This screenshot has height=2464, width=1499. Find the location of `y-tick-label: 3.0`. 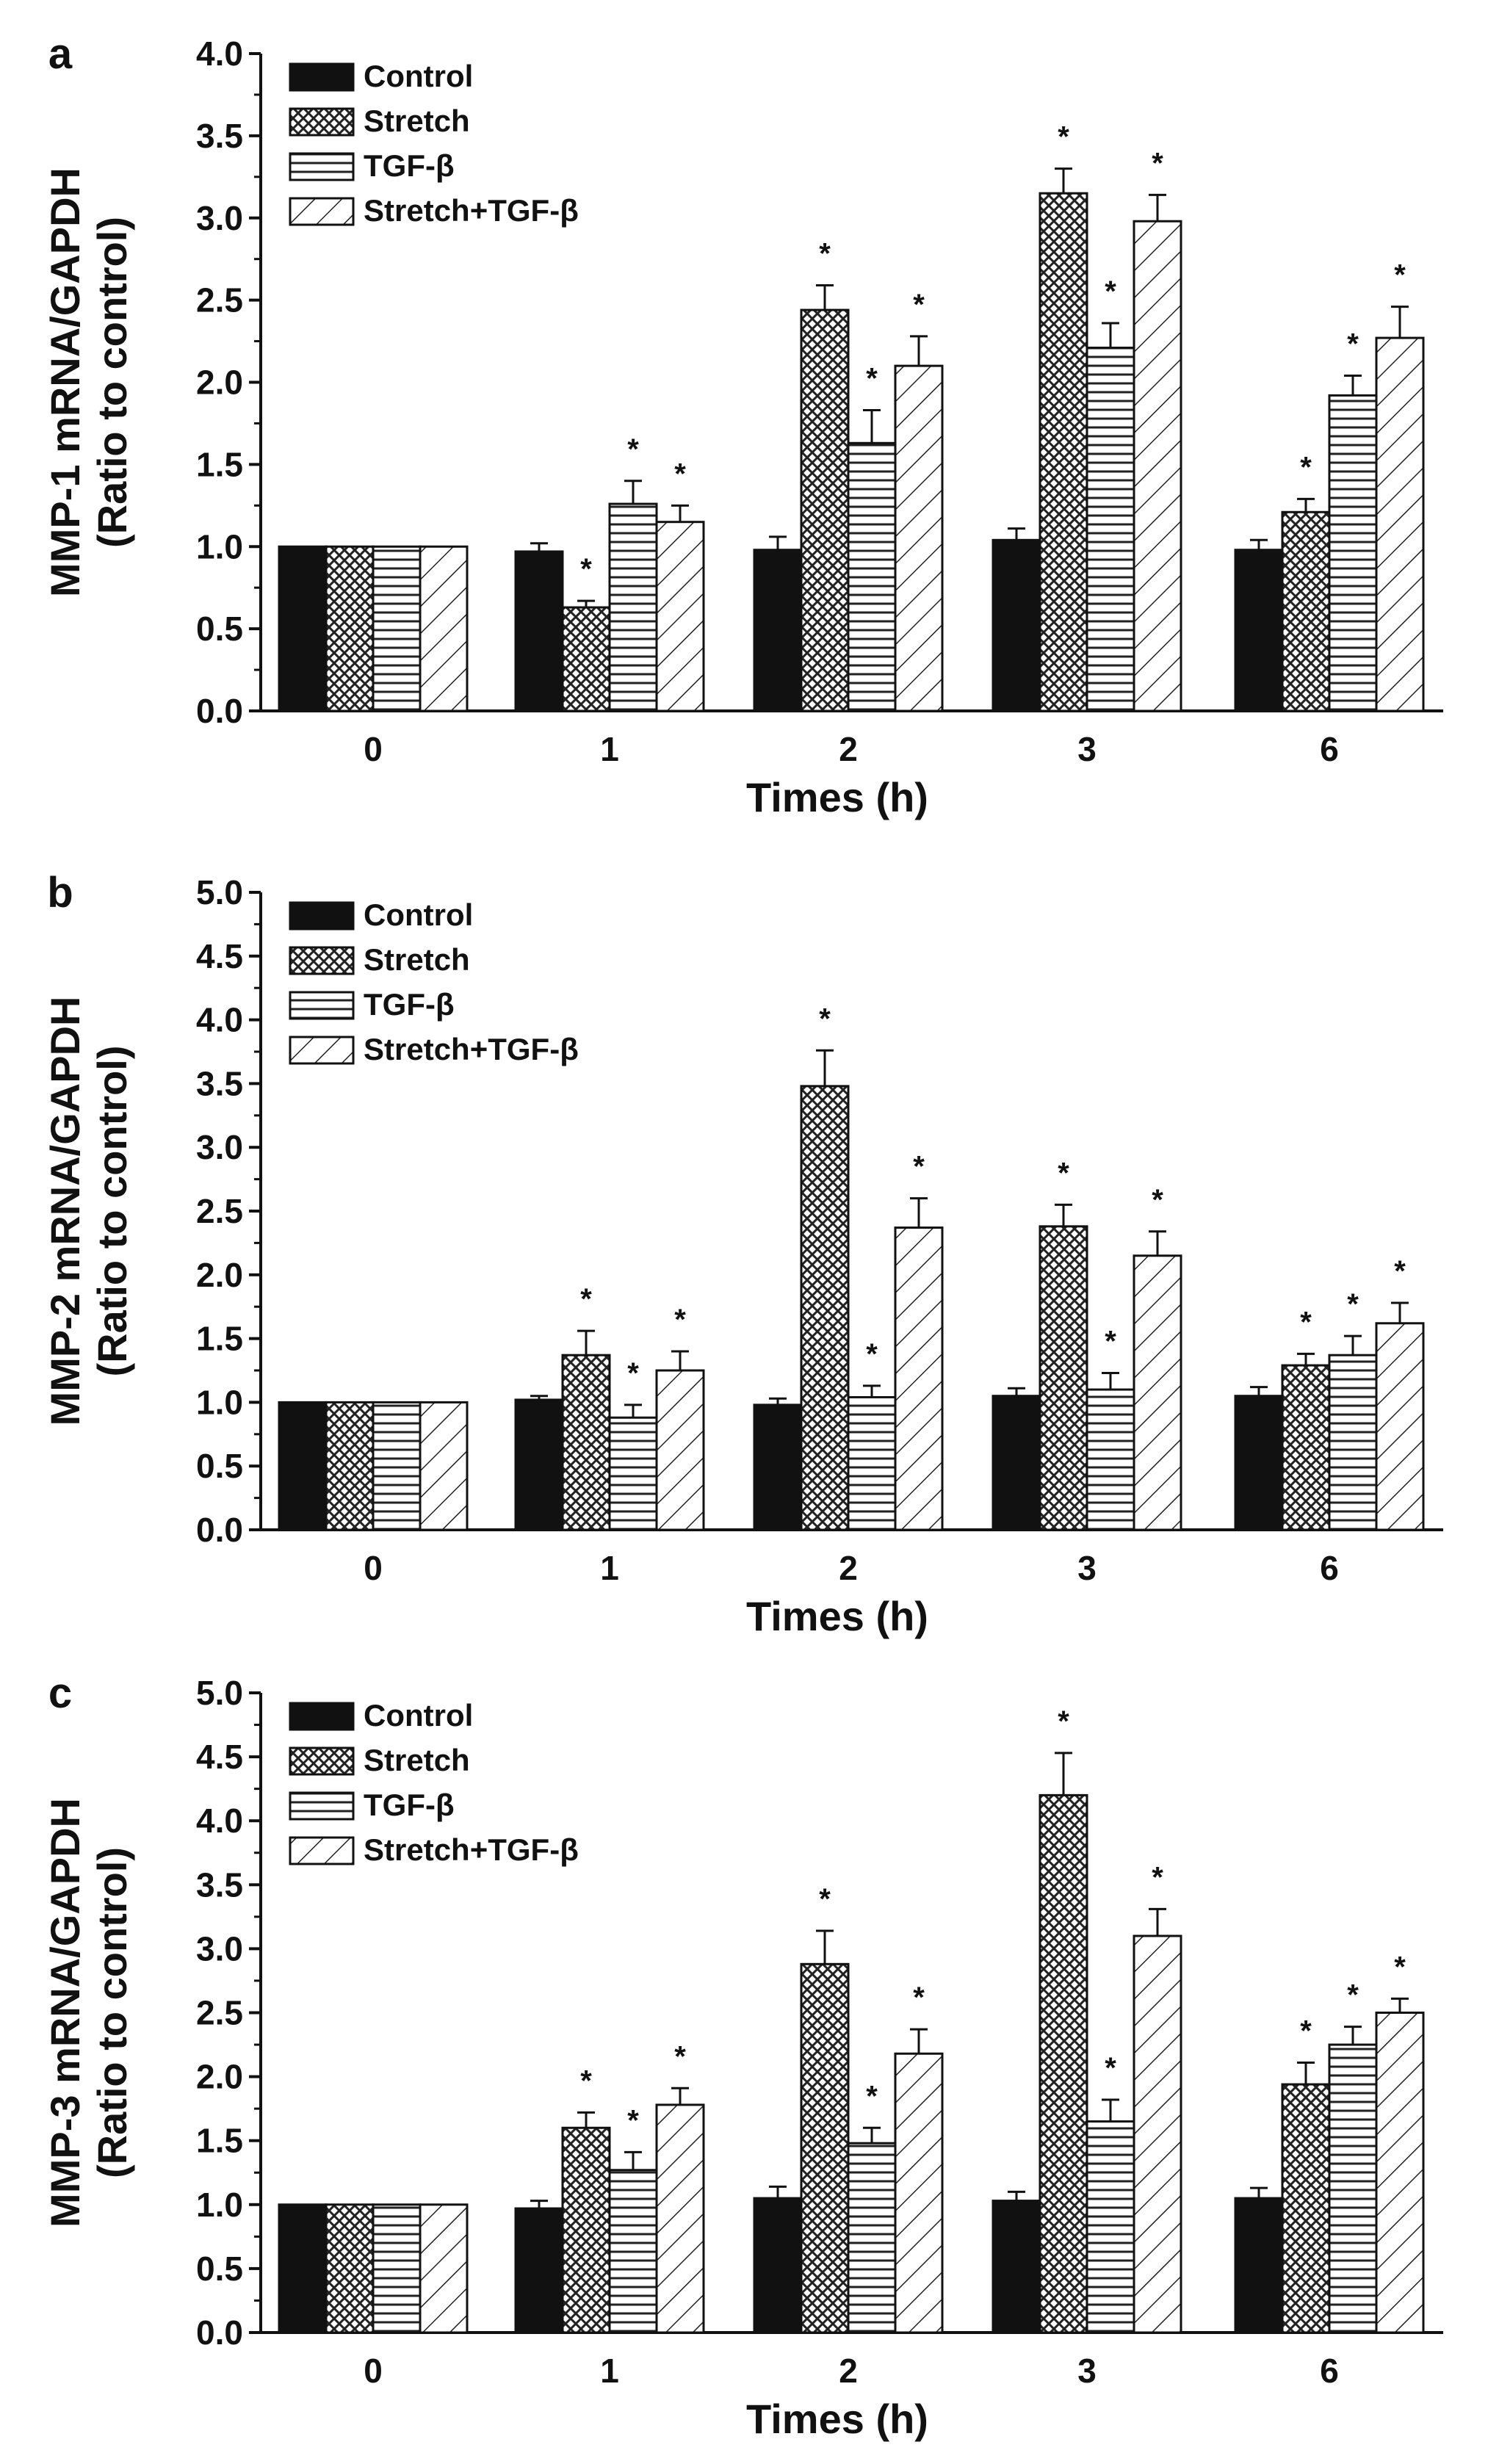

y-tick-label: 3.0 is located at coordinates (220, 218).